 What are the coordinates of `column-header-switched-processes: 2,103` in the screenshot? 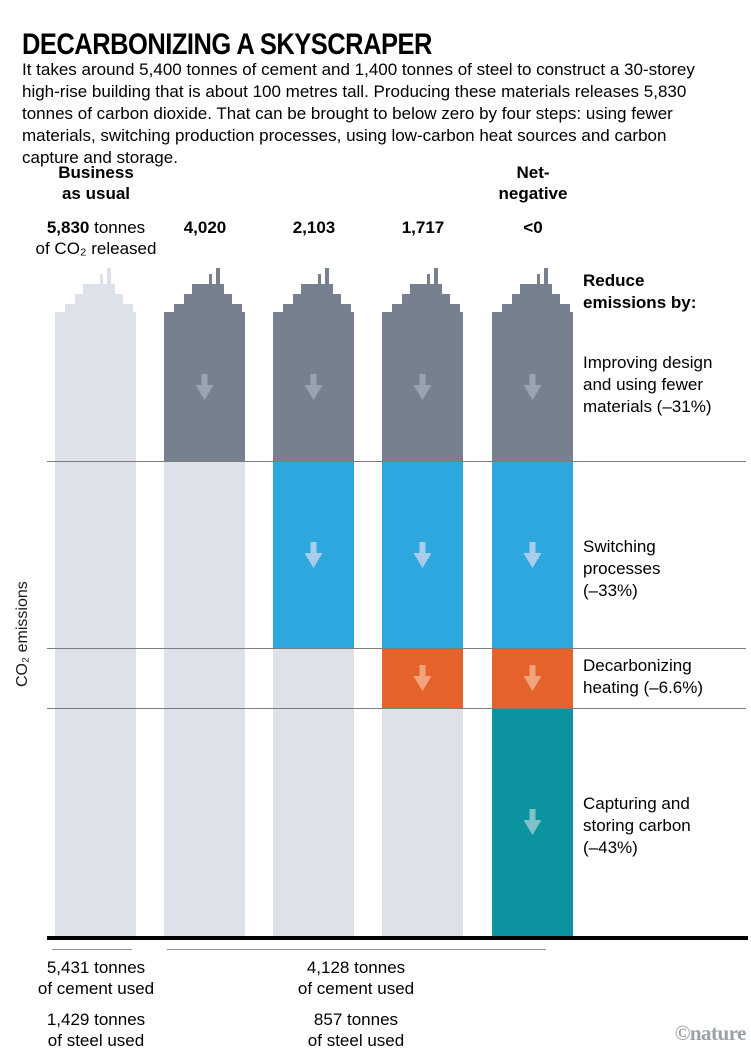 It's located at (314, 200).